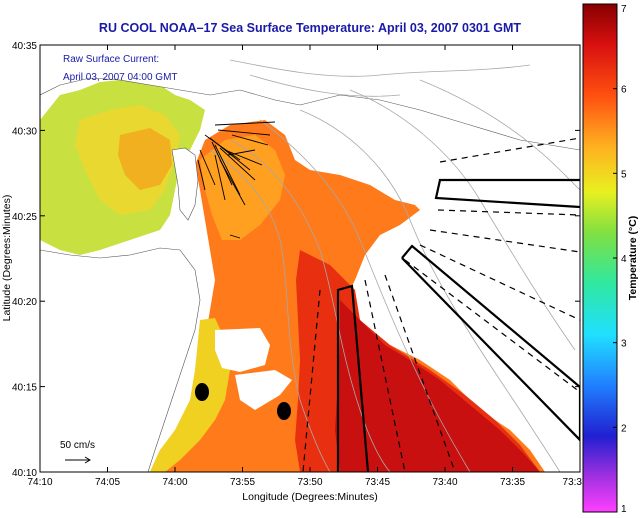 The image size is (644, 518). What do you see at coordinates (242, 482) in the screenshot?
I see `x-tick-label: 73:55` at bounding box center [242, 482].